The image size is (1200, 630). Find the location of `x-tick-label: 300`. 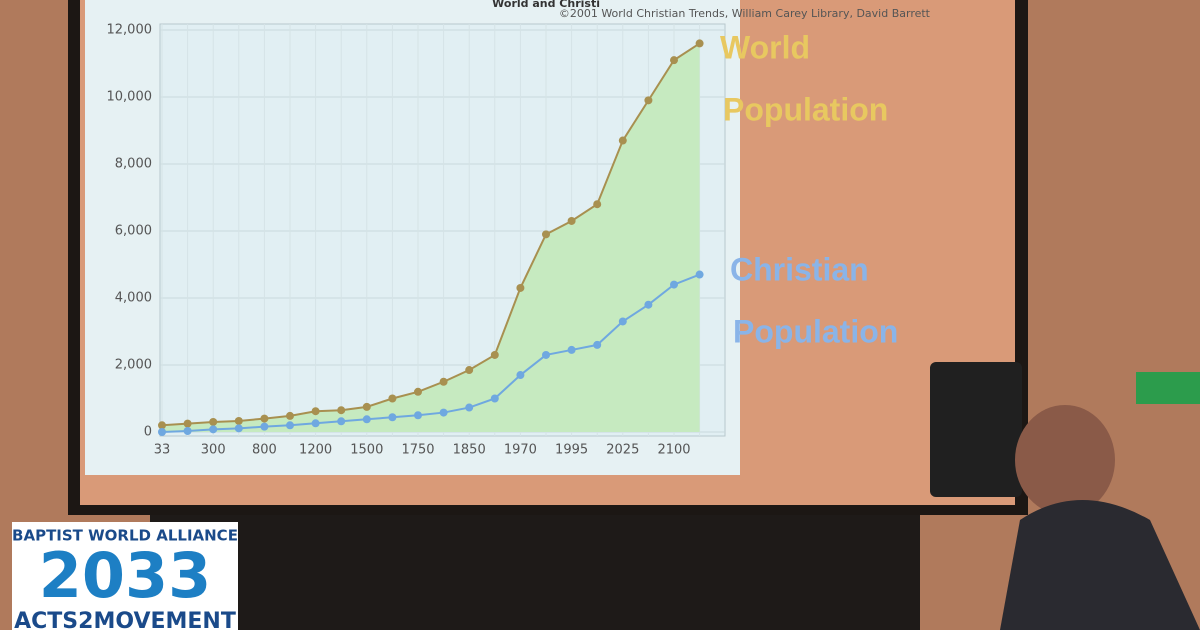

x-tick-label: 300 is located at coordinates (213, 450).